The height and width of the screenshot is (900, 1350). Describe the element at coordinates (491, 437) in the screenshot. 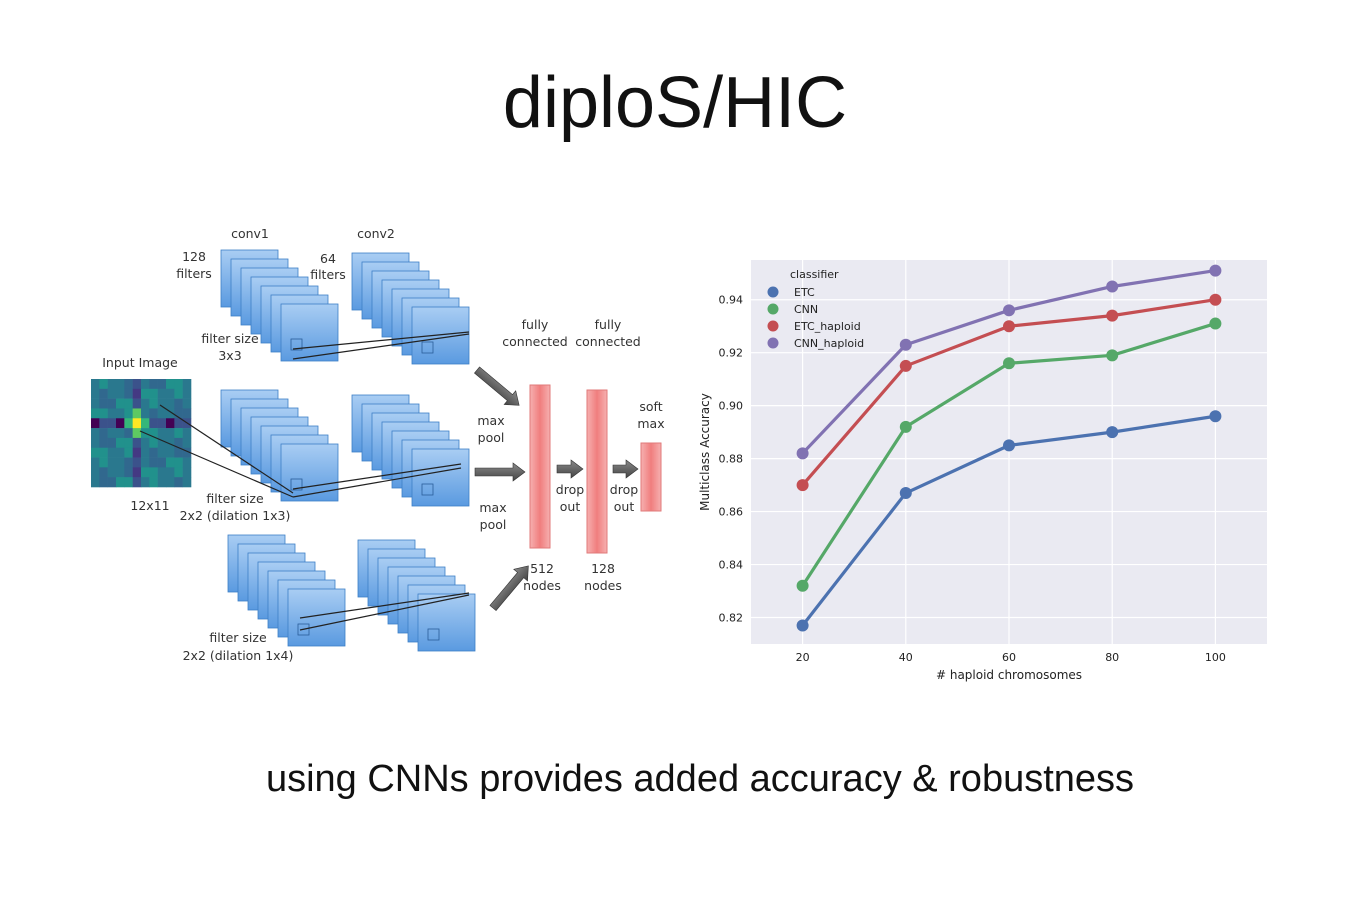

I see `maxpool1-label-2: pool` at that location.